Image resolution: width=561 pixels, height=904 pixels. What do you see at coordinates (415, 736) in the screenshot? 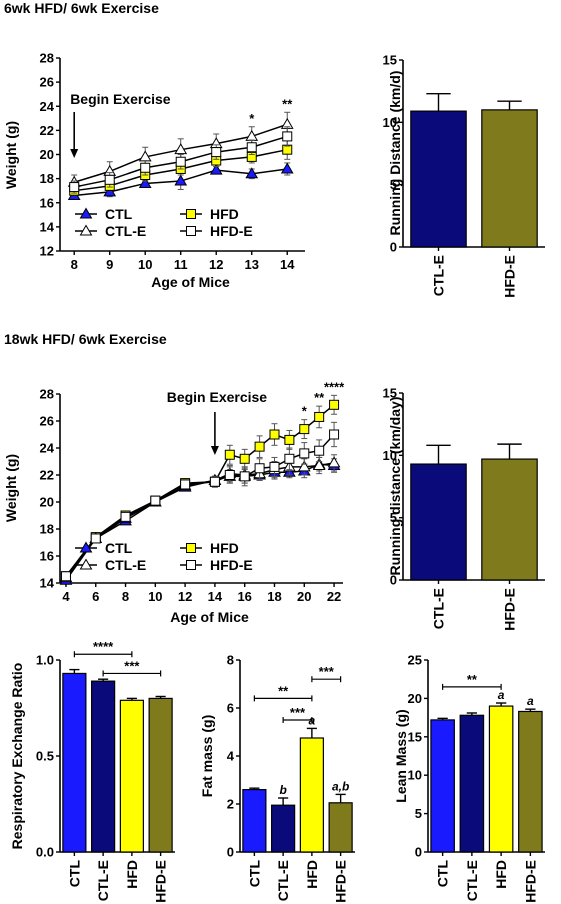
I see `y-tick-label: 15` at bounding box center [415, 736].